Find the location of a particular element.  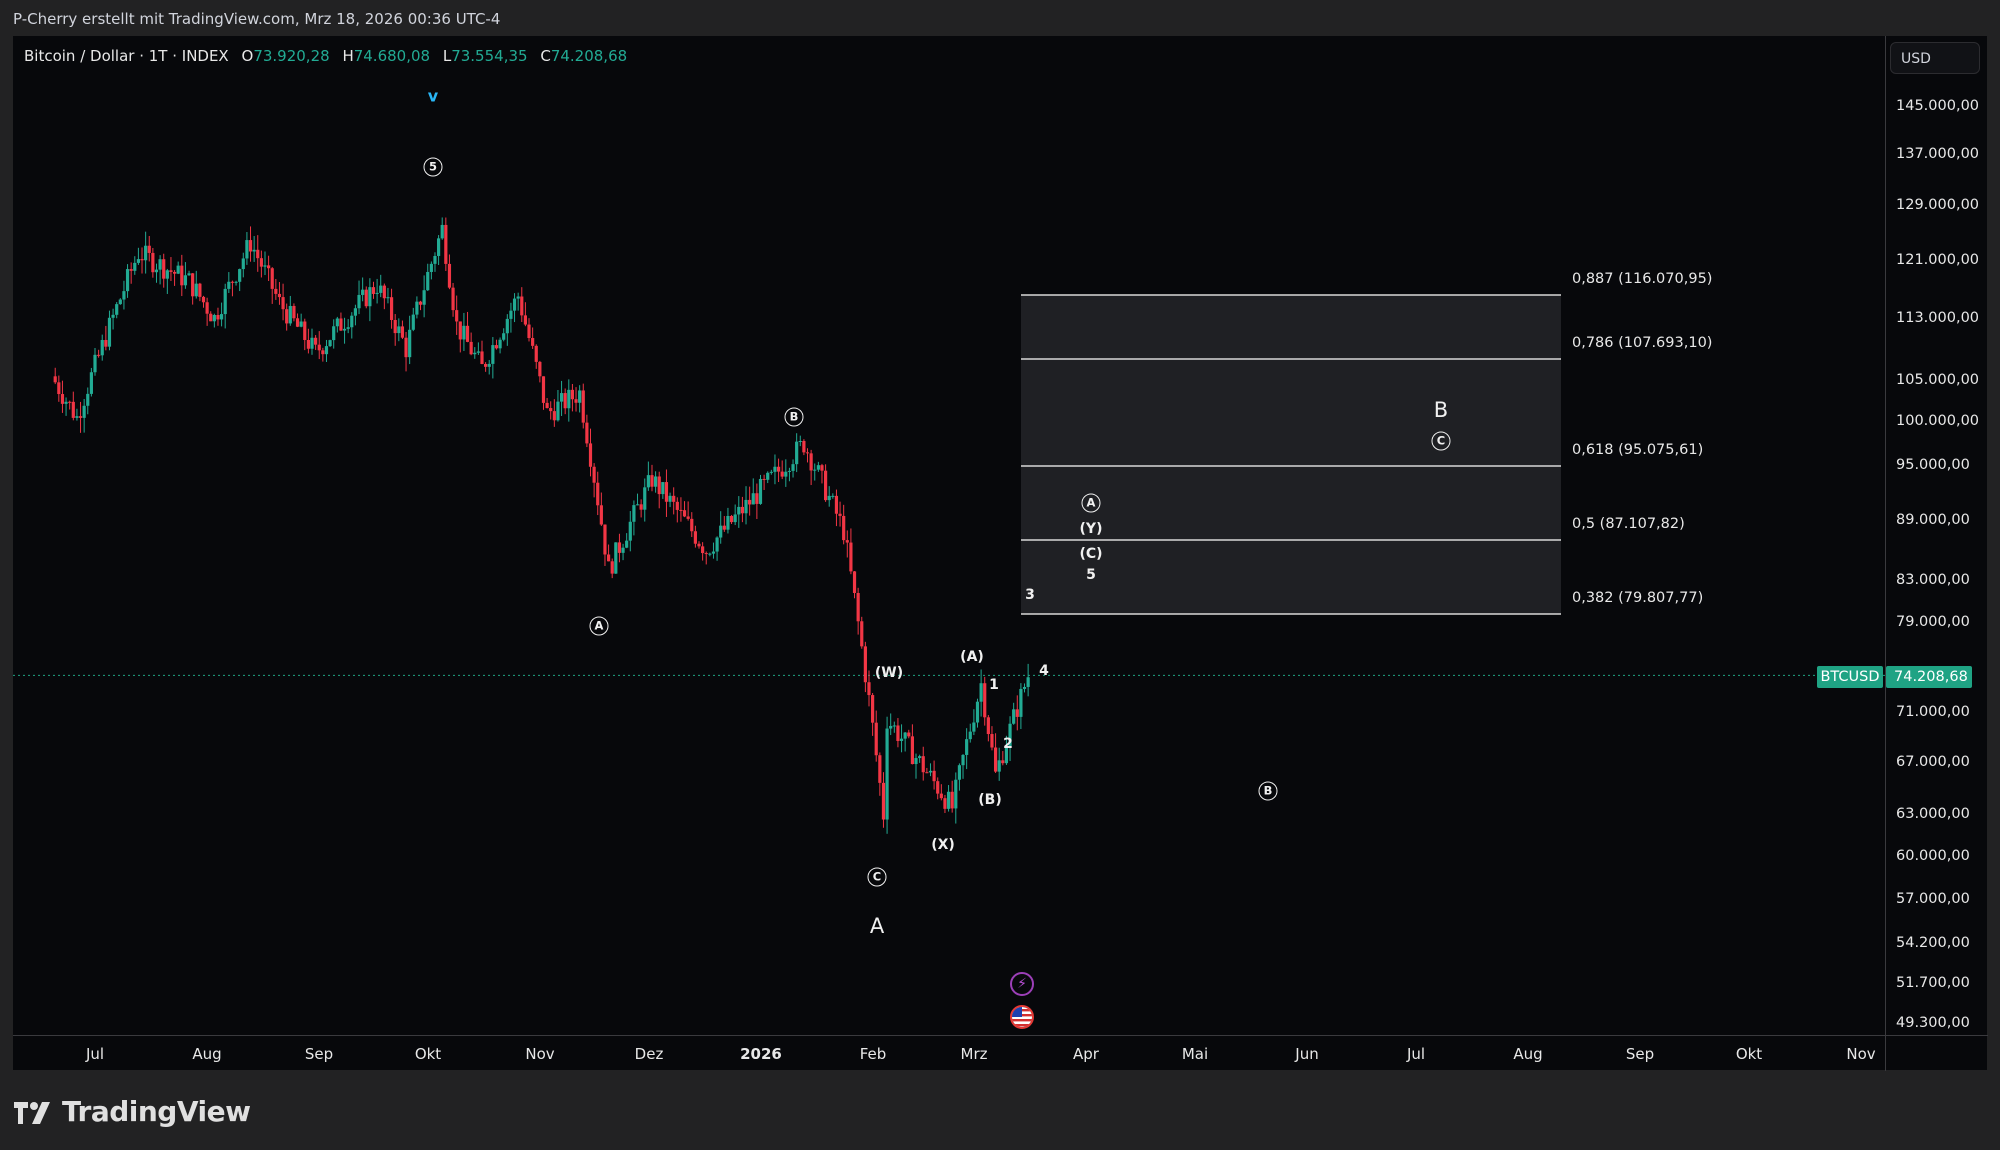

currency-button: USD is located at coordinates (1935, 58).